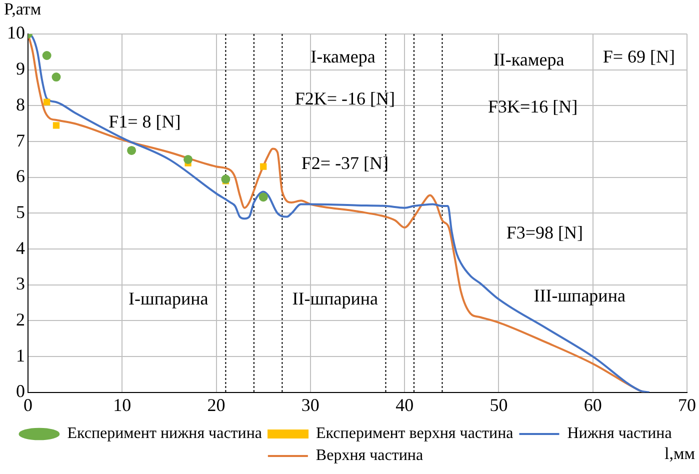 This screenshot has height=474, width=699. Describe the element at coordinates (345, 98) in the screenshot. I see `annotation: F2K= -16 [N]` at that location.